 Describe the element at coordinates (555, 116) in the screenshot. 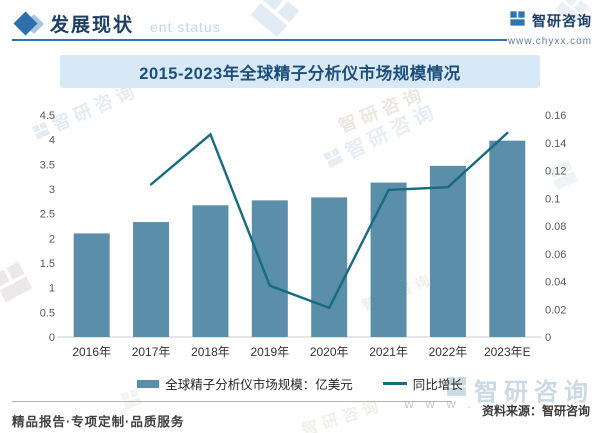

I see `right-axis-tick: 0.16` at that location.